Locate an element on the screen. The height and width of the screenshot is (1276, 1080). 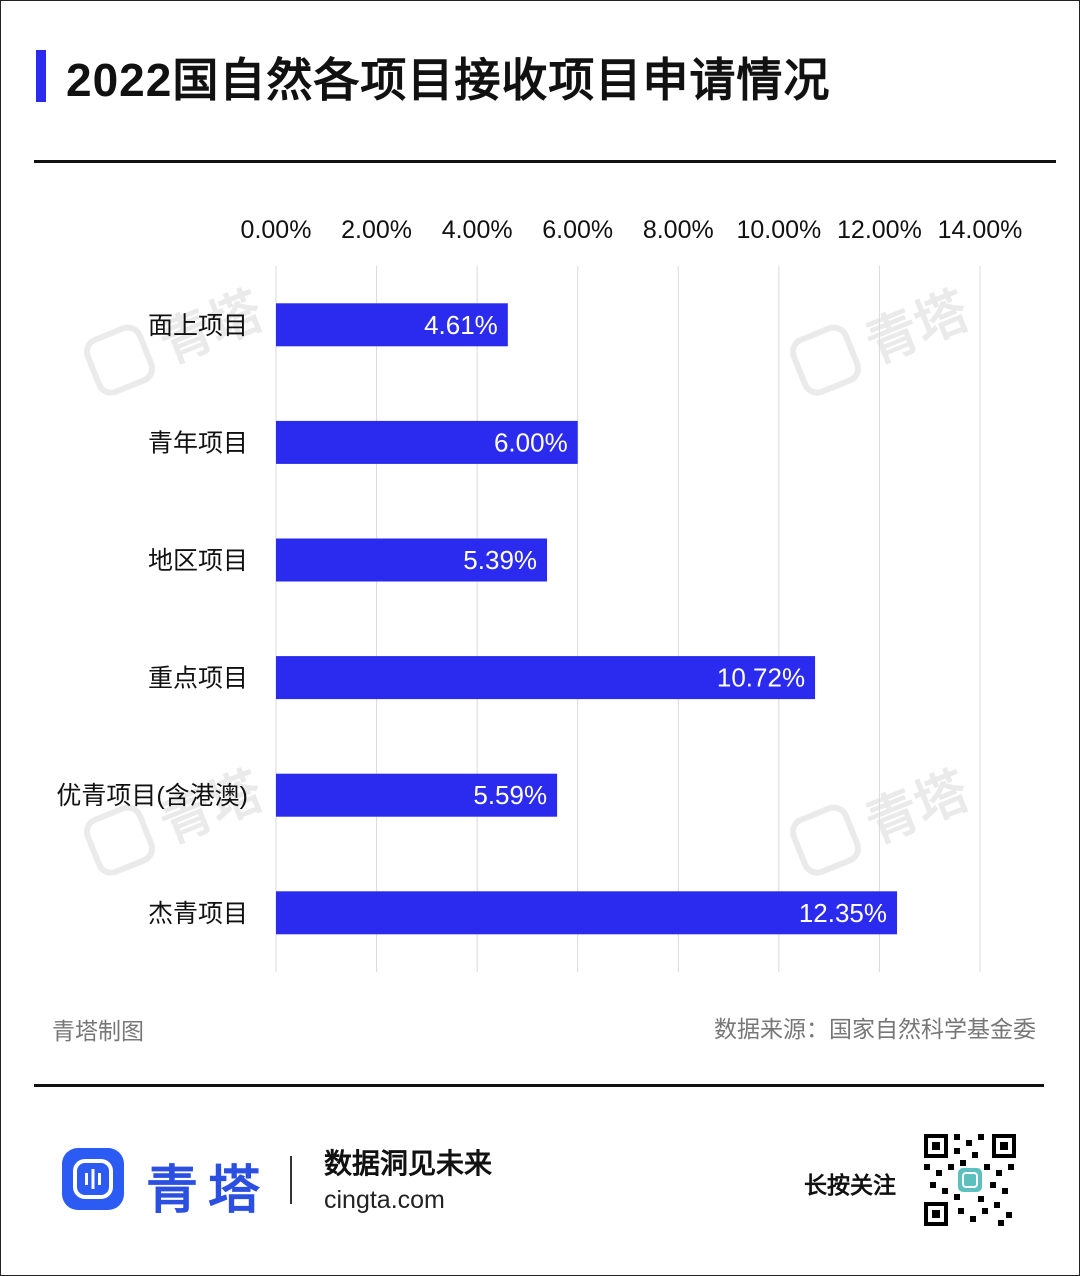
bottom-divider is located at coordinates (539, 1085).